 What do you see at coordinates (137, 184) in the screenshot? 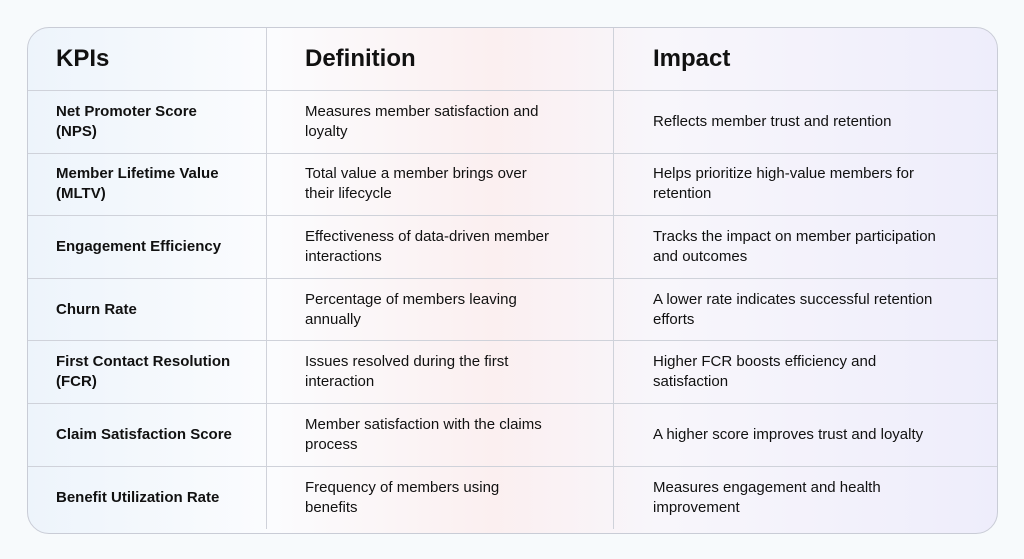
I see `kpi-cell-text: Member Lifetime Value (MLTV)` at bounding box center [137, 184].